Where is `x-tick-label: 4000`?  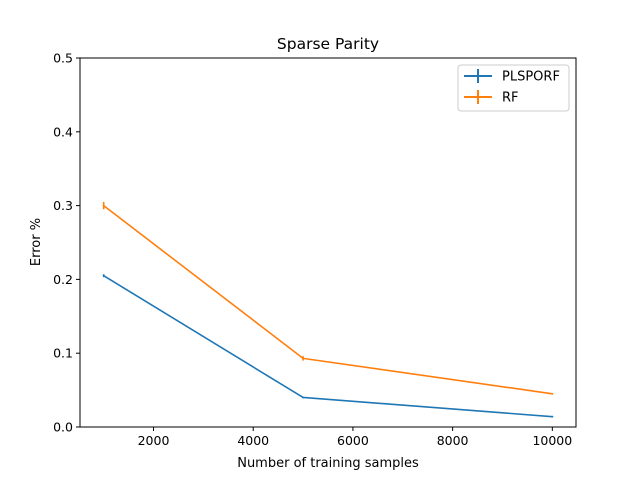
x-tick-label: 4000 is located at coordinates (253, 440).